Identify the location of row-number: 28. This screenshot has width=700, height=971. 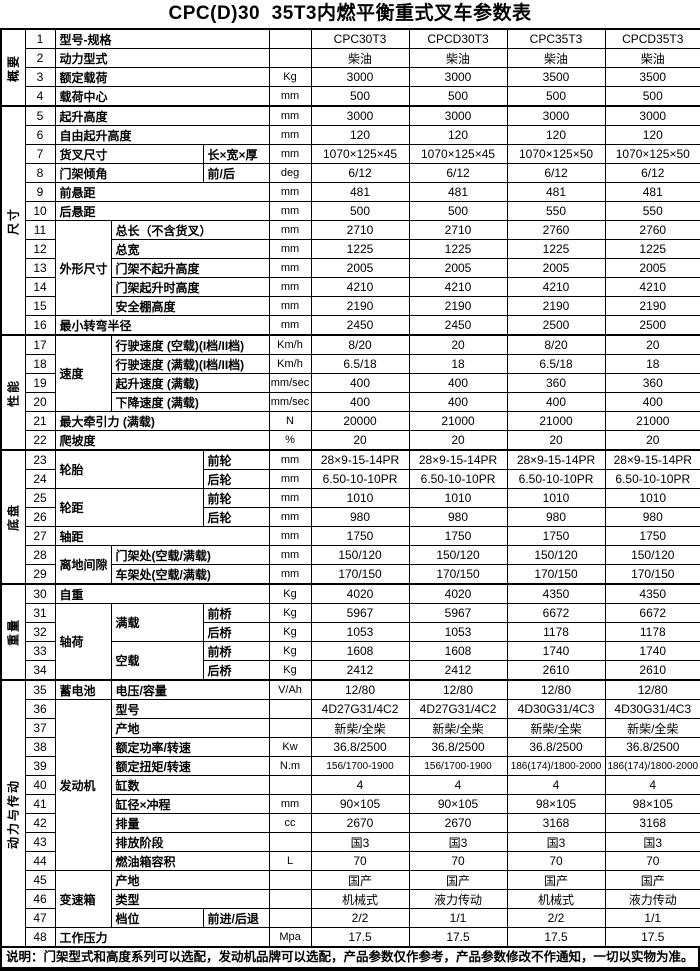
(40, 555).